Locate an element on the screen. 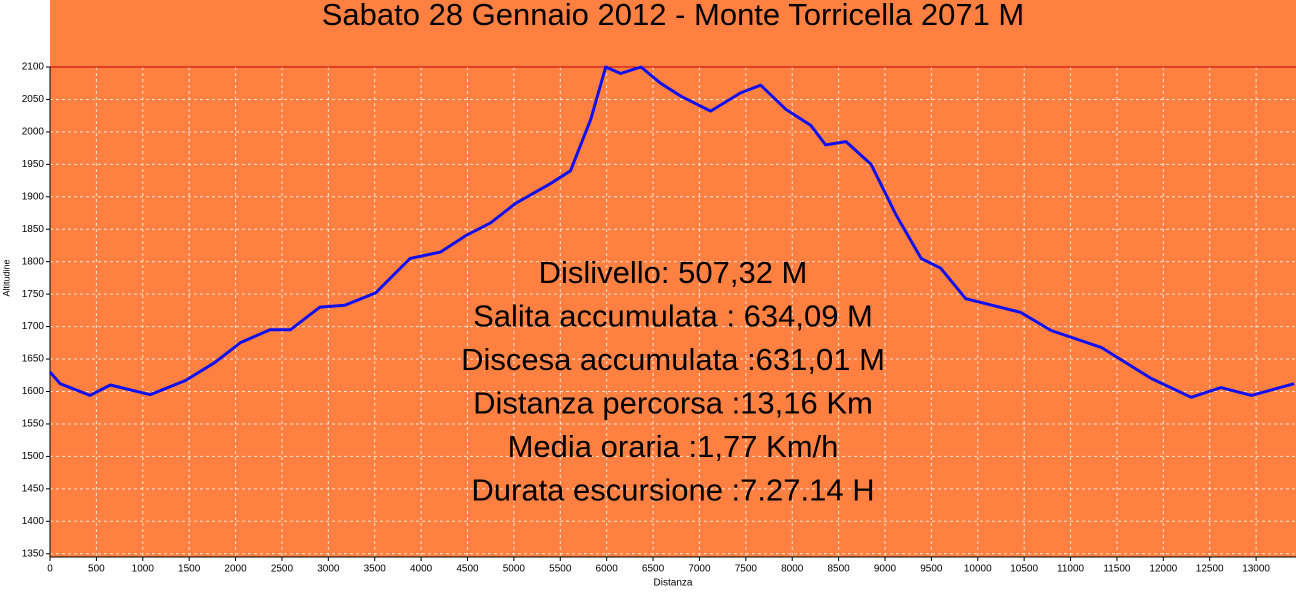 The image size is (1296, 593). x-tick-label: 6000 is located at coordinates (607, 569).